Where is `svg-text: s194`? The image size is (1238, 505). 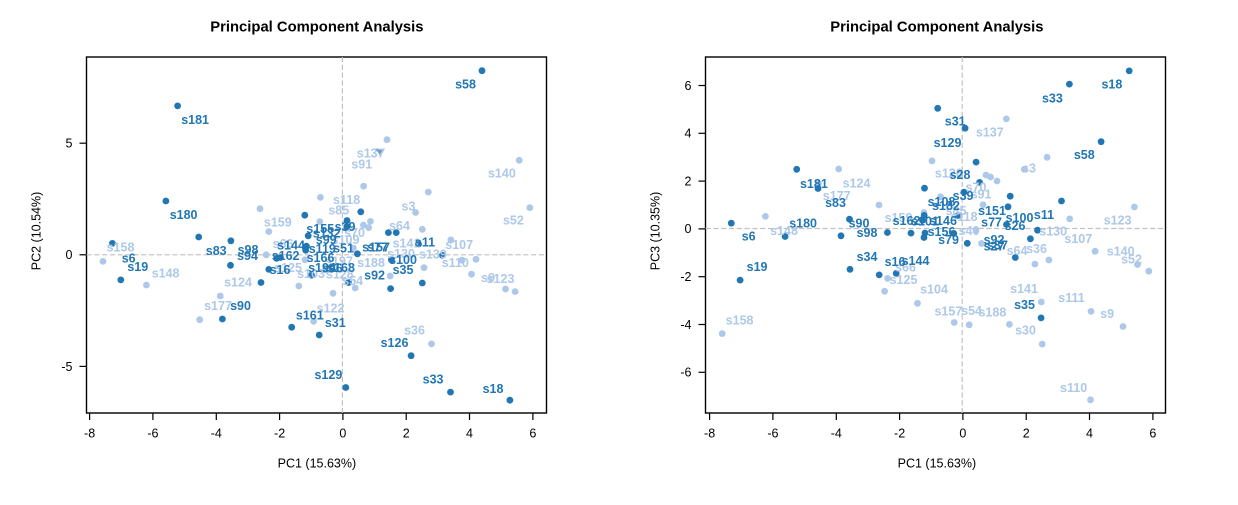
svg-text: s194 is located at coordinates (322, 268).